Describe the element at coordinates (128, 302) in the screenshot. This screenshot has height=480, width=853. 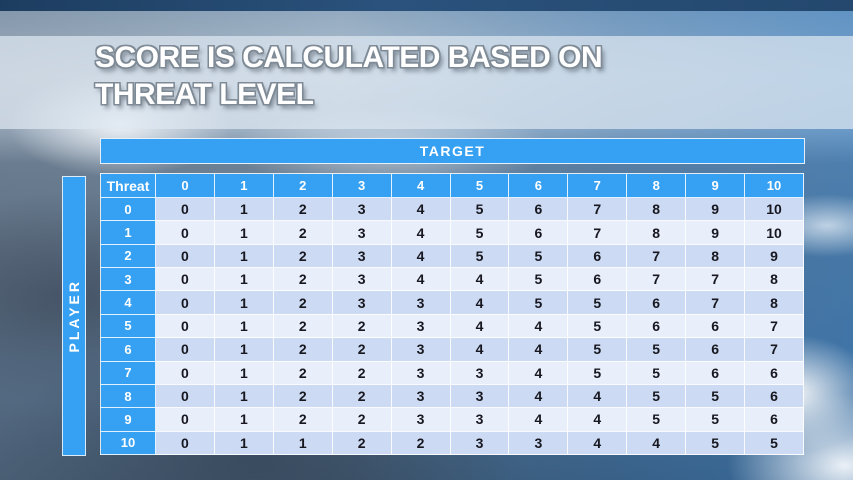
I see `threat-row-header: 4` at that location.